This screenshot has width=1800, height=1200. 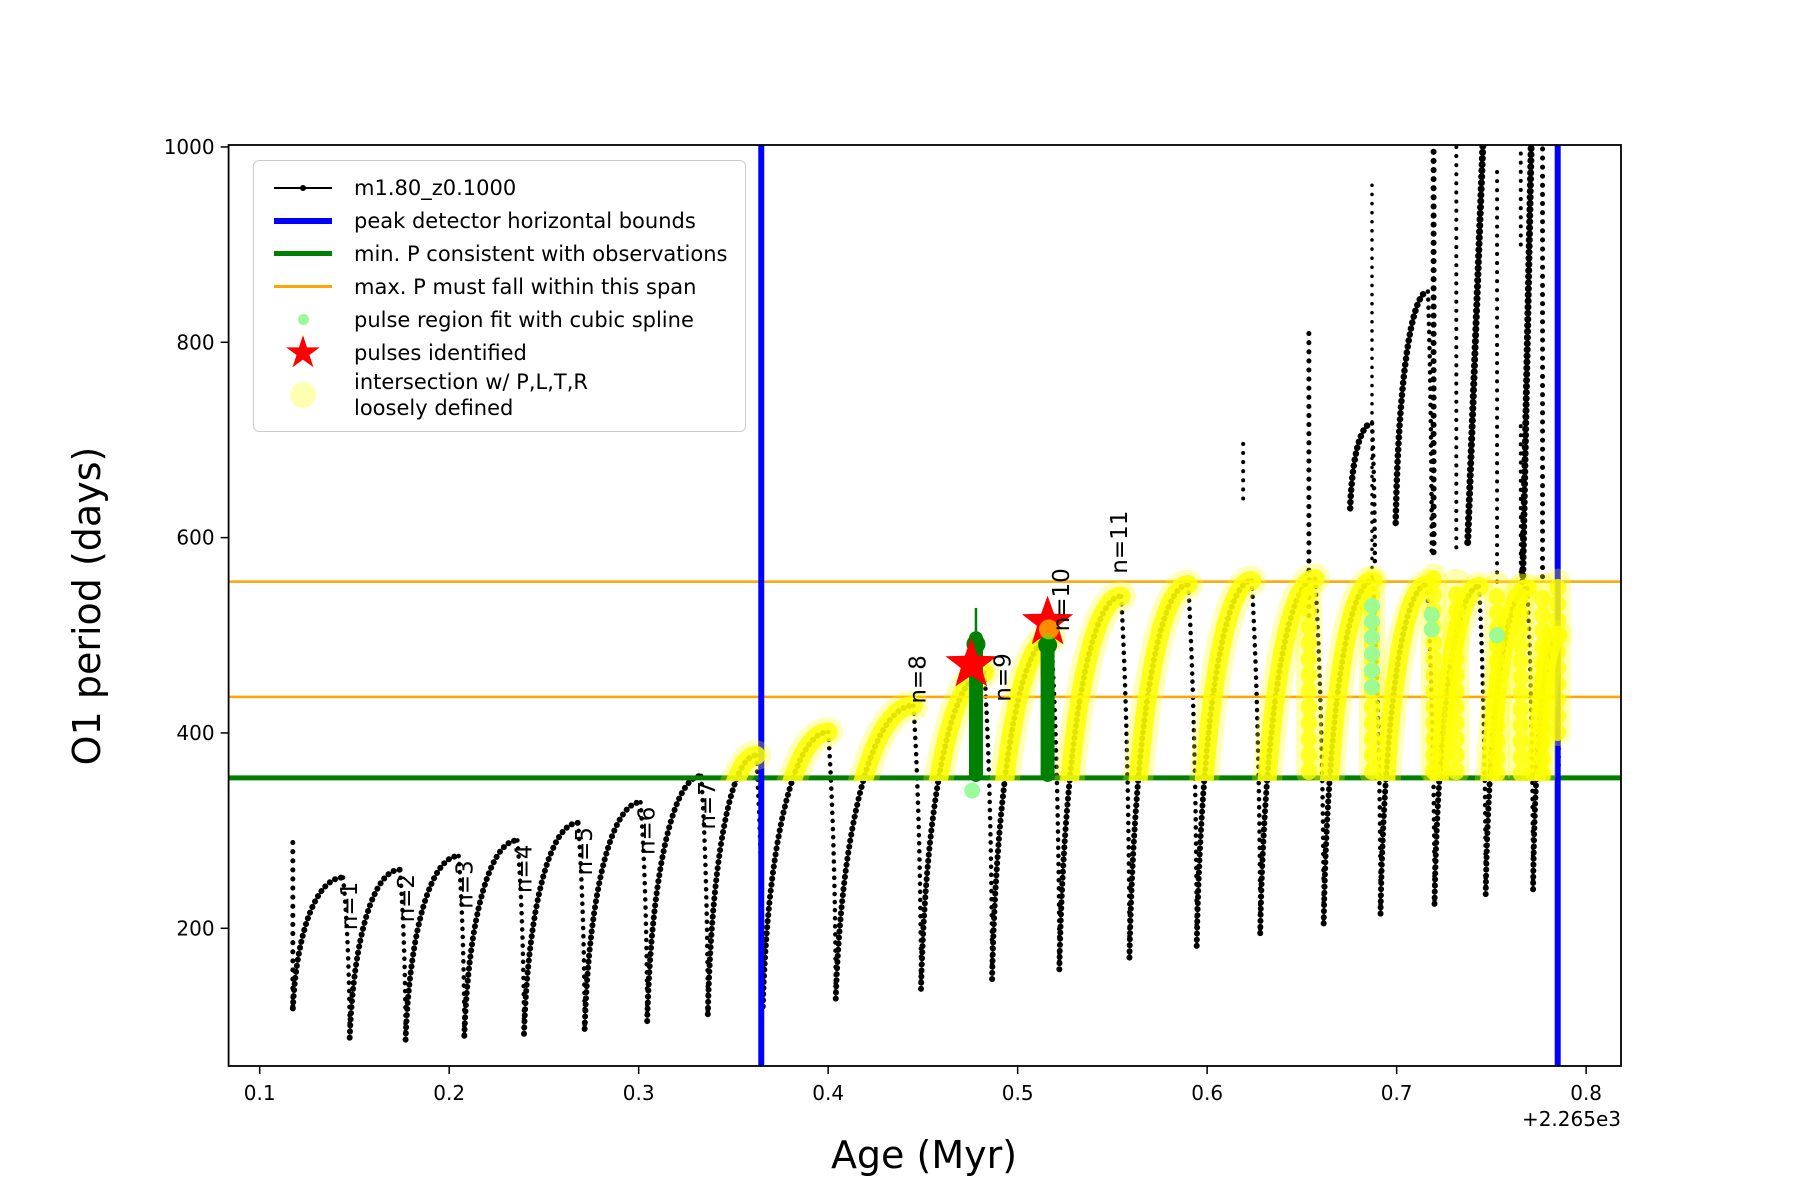 I want to click on x-tick-label: 0.5, so click(x=1018, y=1093).